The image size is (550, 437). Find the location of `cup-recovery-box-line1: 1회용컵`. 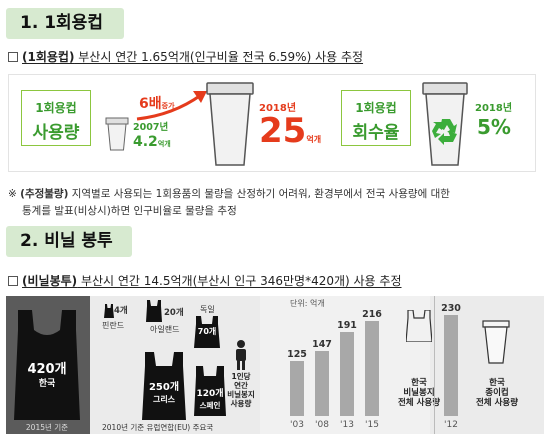

cup-recovery-box-line1: 1회용컵 is located at coordinates (376, 108).